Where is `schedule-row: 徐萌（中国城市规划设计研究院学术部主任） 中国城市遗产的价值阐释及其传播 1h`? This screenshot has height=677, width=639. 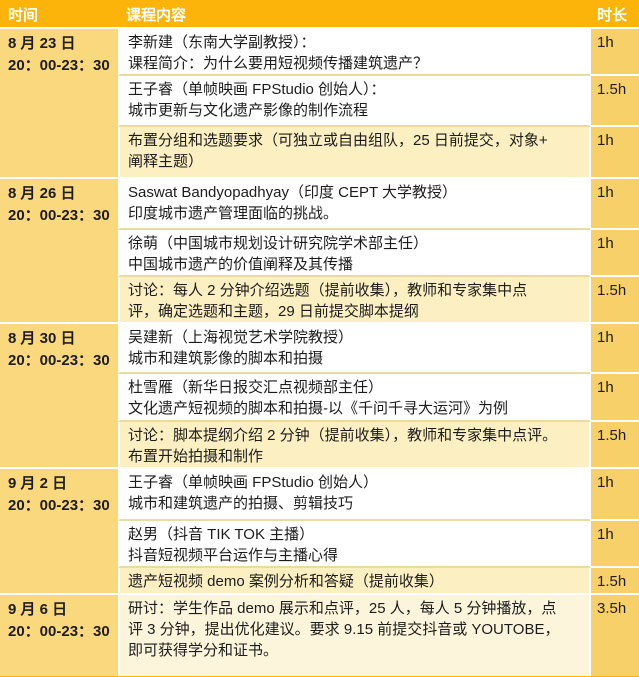 schedule-row: 徐萌（中国城市规划设计研究院学术部主任） 中国城市遗产的价值阐释及其传播 1h is located at coordinates (319, 253).